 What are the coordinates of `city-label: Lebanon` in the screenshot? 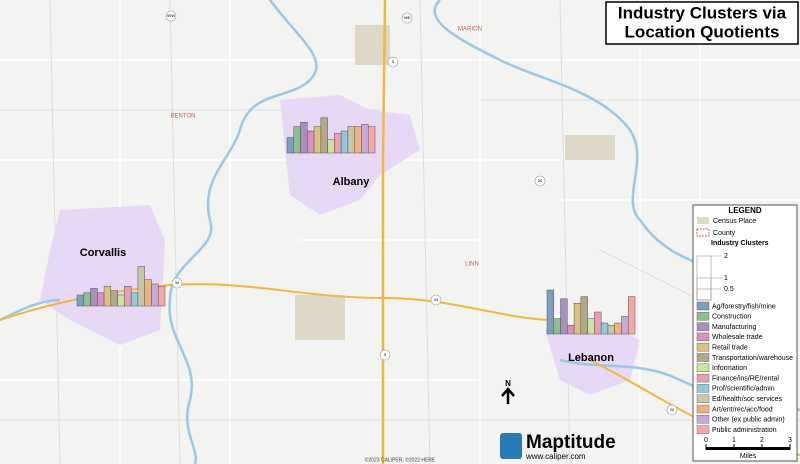 It's located at (591, 358).